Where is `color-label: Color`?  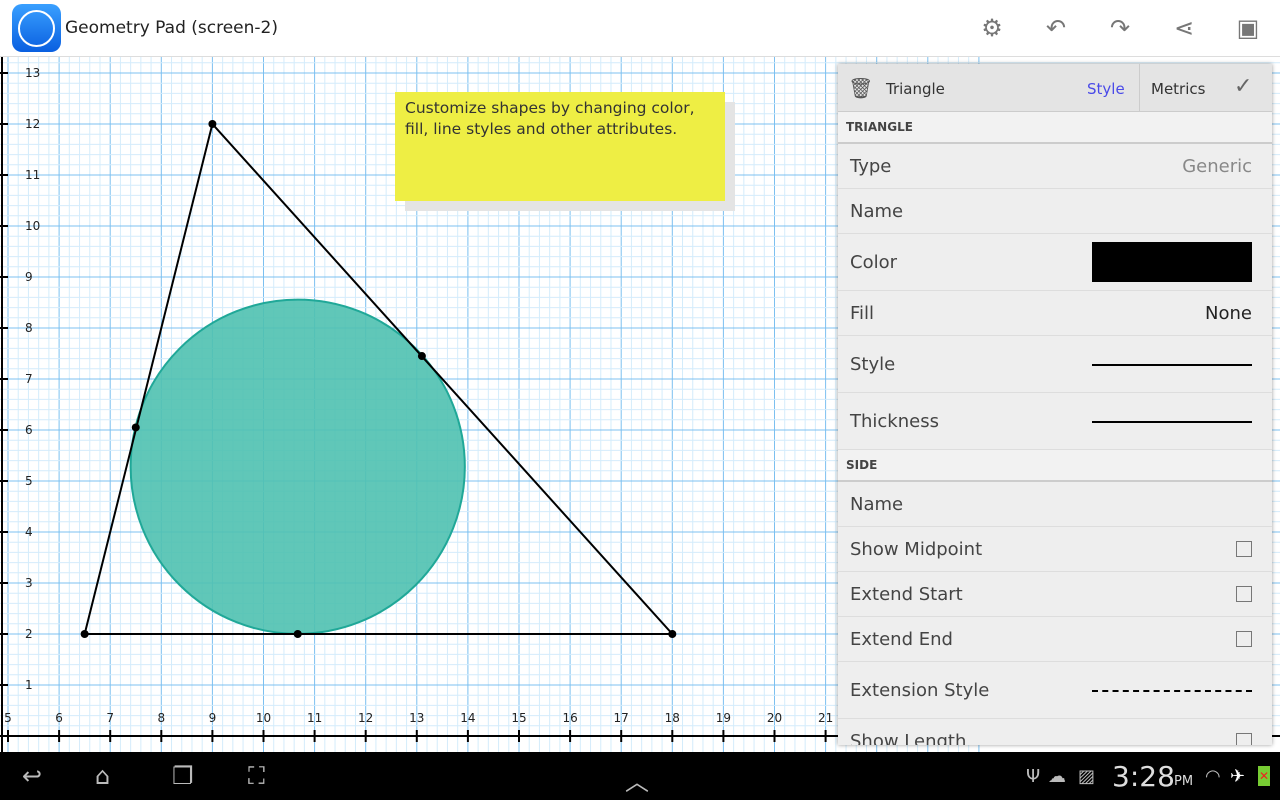
color-label: Color is located at coordinates (873, 262).